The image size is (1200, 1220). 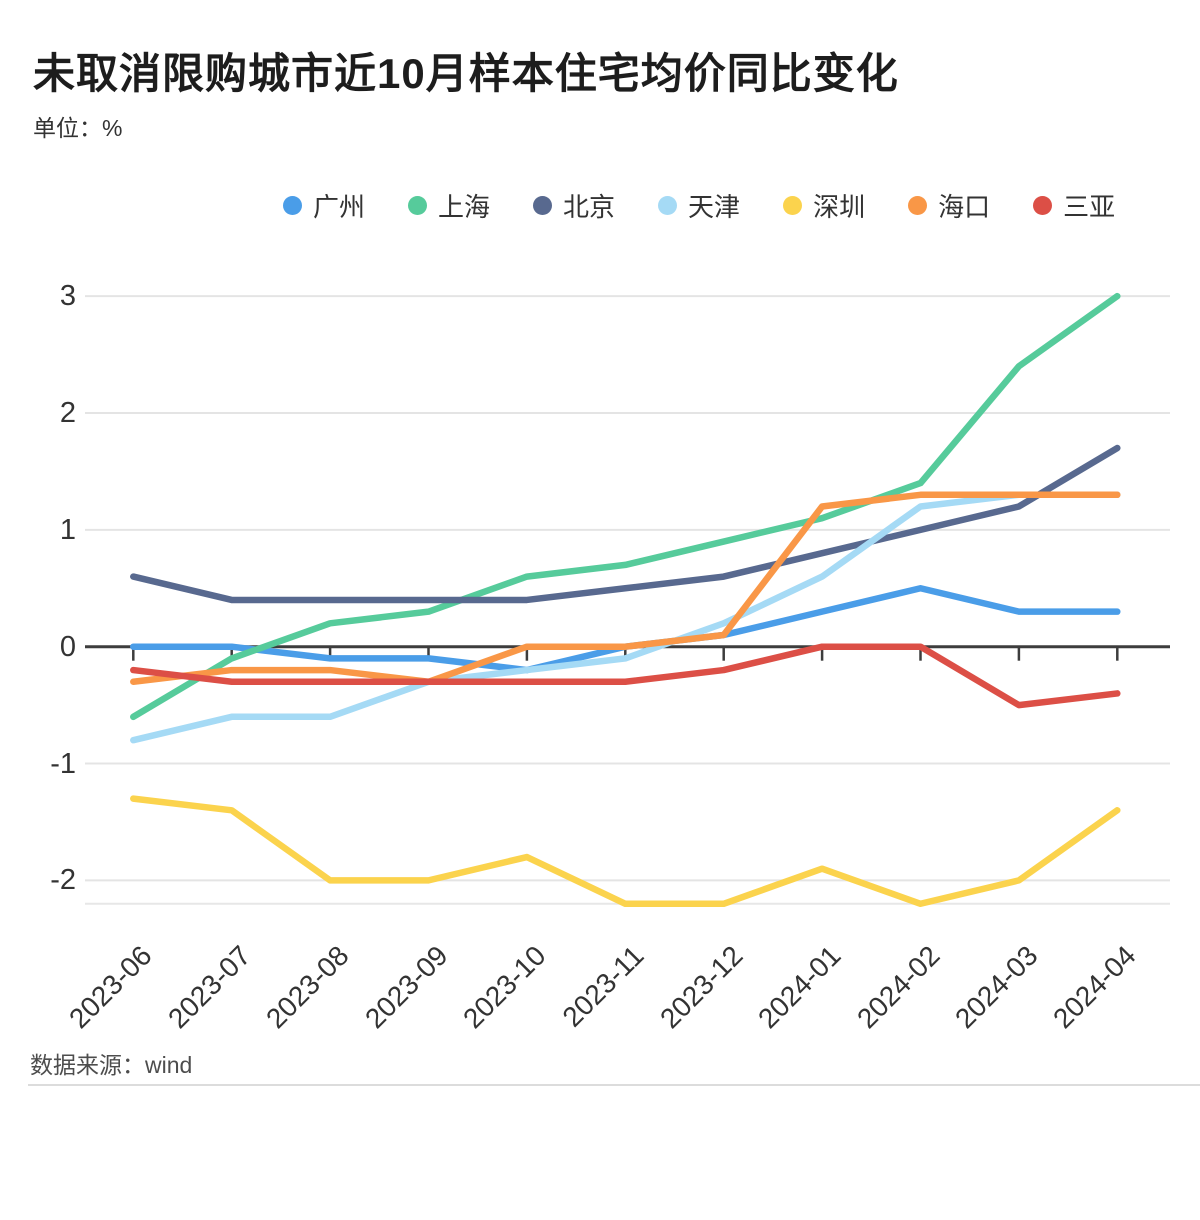 What do you see at coordinates (964, 207) in the screenshot?
I see `legend-label-haikou: 海口` at bounding box center [964, 207].